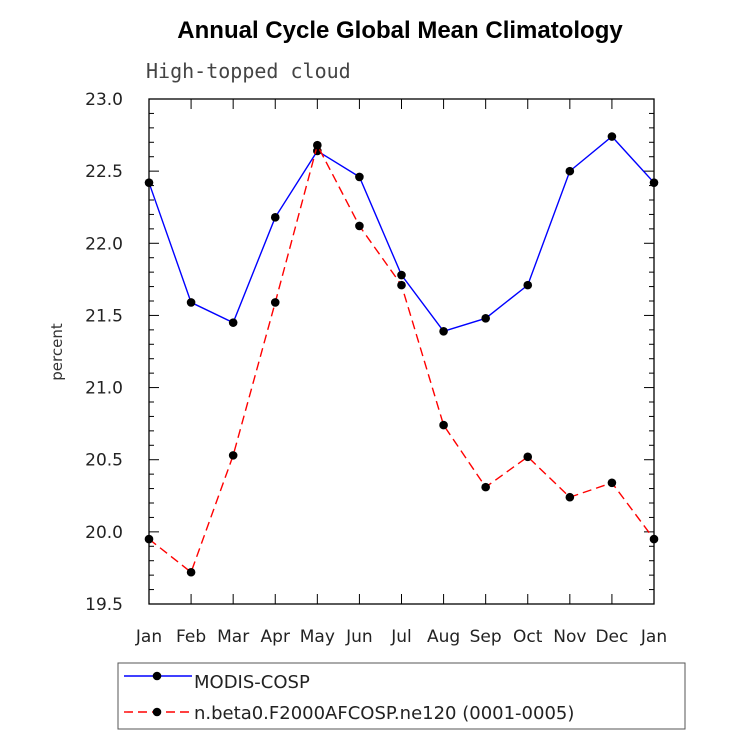  What do you see at coordinates (104, 352) in the screenshot?
I see `y-tick-labels: 19.5 20.0 20.5 21.0 21.5 22.0 22.5 23.0` at bounding box center [104, 352].